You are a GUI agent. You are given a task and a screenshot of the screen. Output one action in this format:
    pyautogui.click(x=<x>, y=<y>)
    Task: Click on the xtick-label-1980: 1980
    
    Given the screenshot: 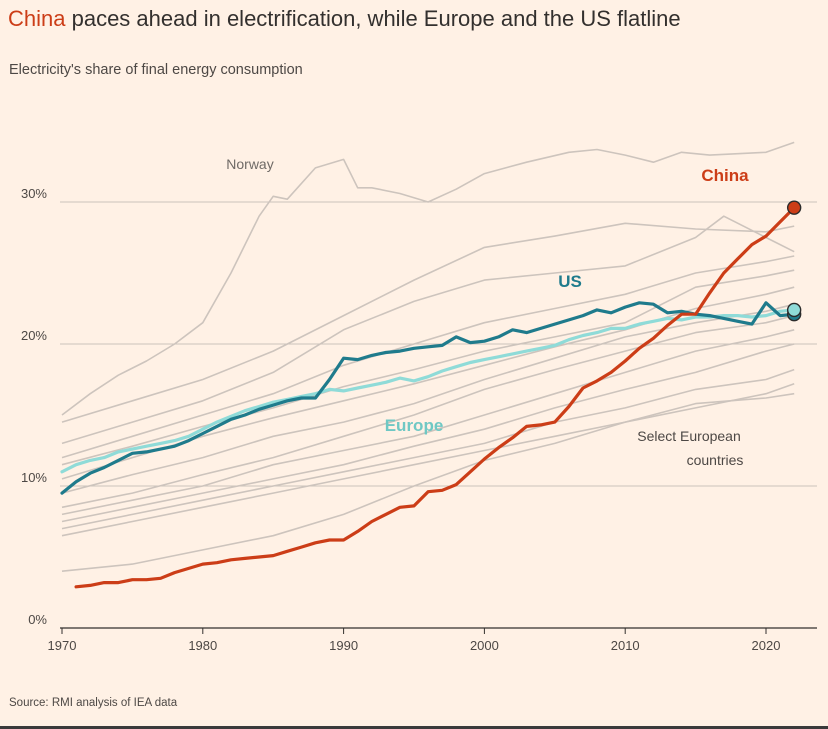 What is the action you would take?
    pyautogui.click(x=202, y=645)
    